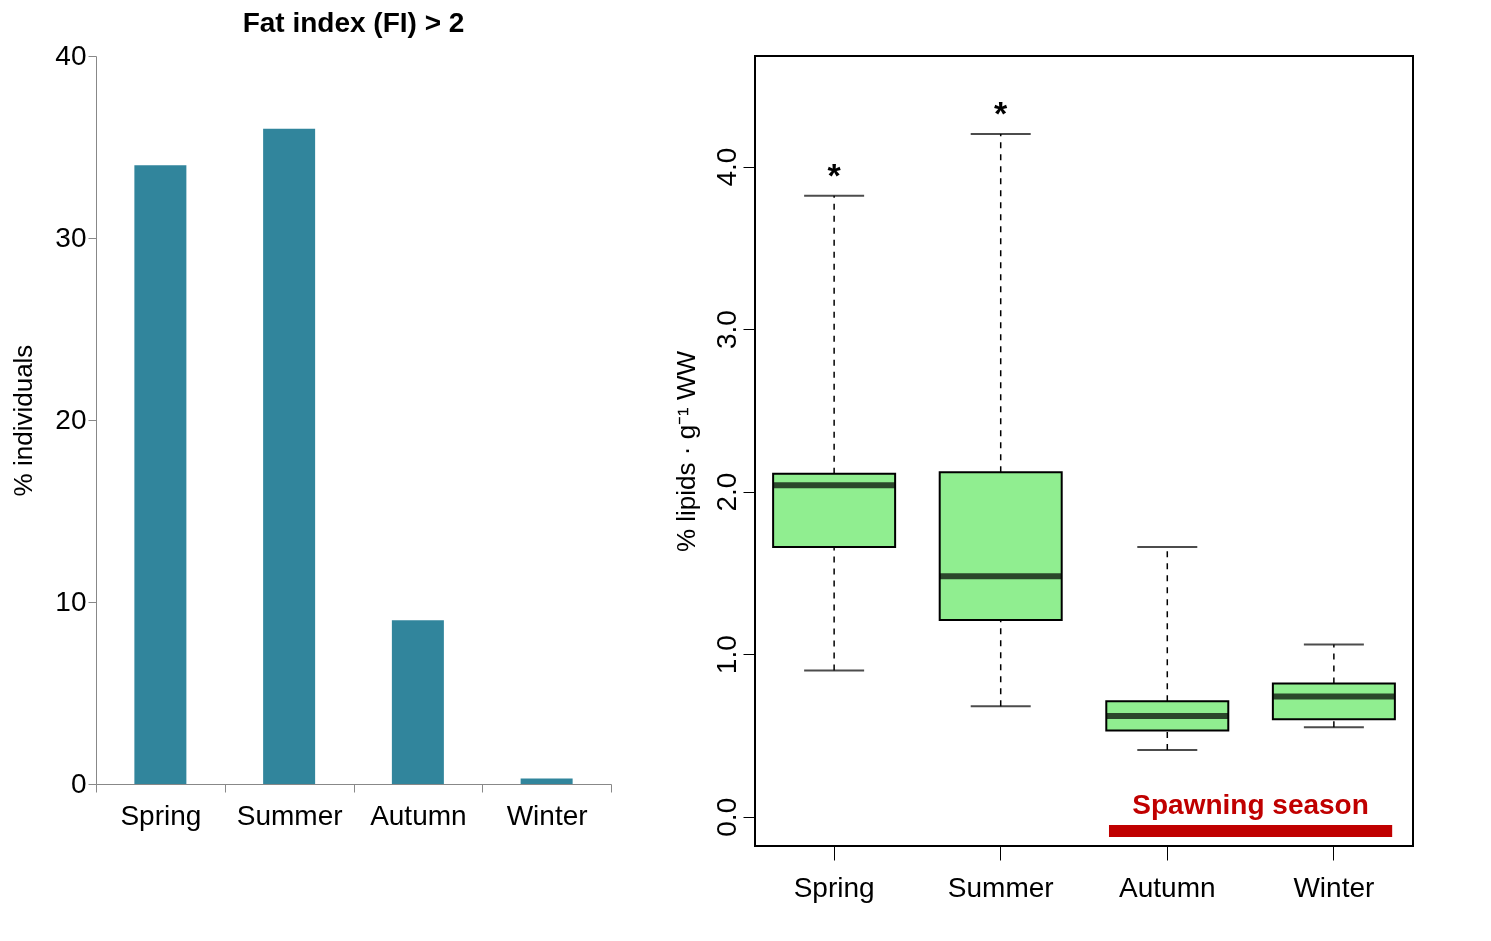 This screenshot has width=1491, height=941. What do you see at coordinates (685, 451) in the screenshot?
I see `y-axis-title: % lipids · g⁻¹ WW` at bounding box center [685, 451].